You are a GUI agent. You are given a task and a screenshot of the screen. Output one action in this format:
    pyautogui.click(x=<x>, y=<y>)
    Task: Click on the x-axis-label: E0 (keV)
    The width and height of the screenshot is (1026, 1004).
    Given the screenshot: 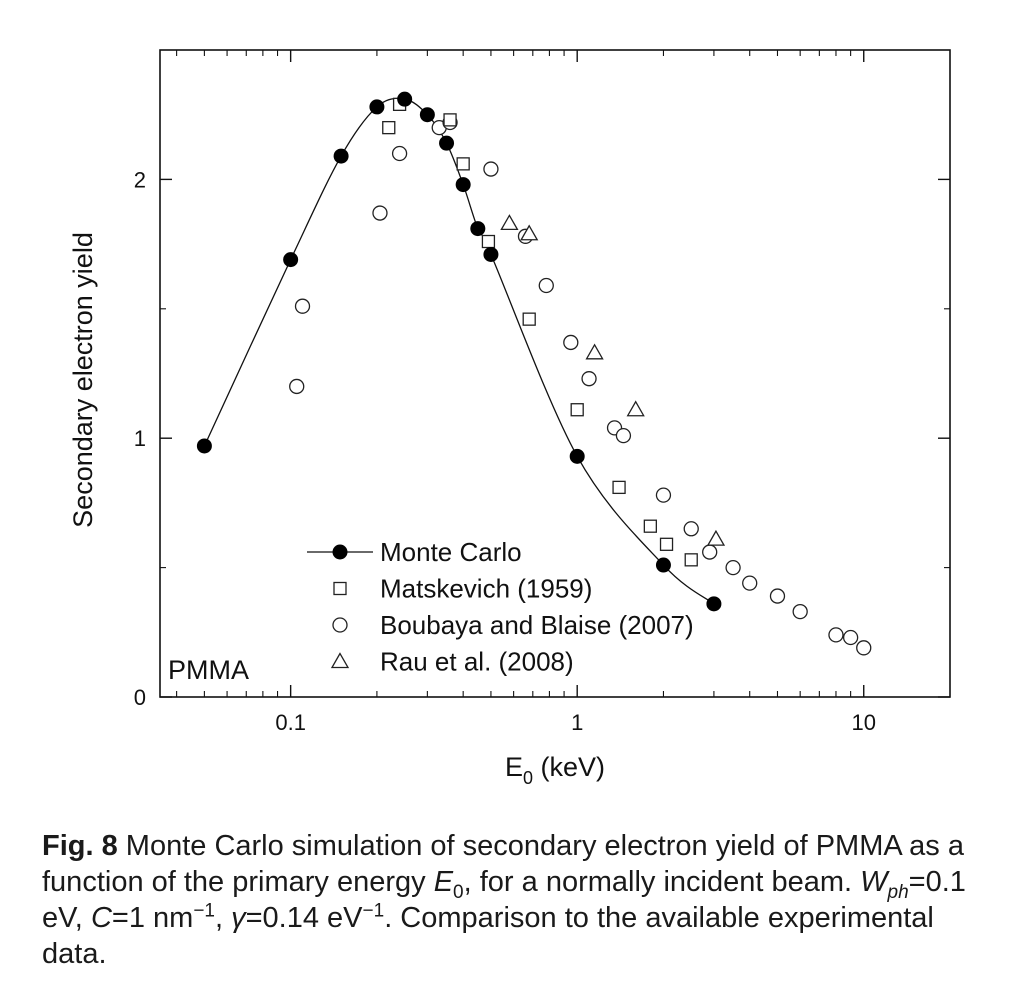 What is the action you would take?
    pyautogui.click(x=555, y=770)
    